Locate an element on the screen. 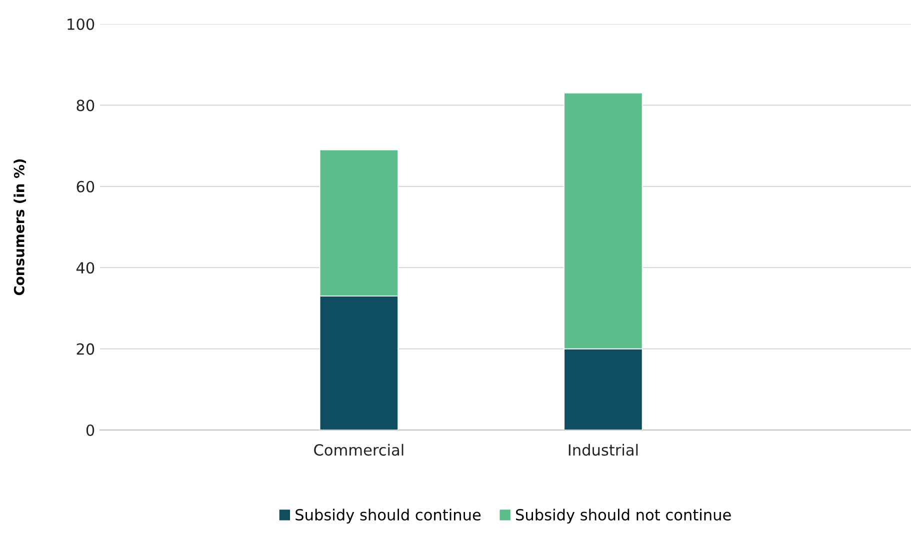  y-tick-label: 80 is located at coordinates (85, 106).